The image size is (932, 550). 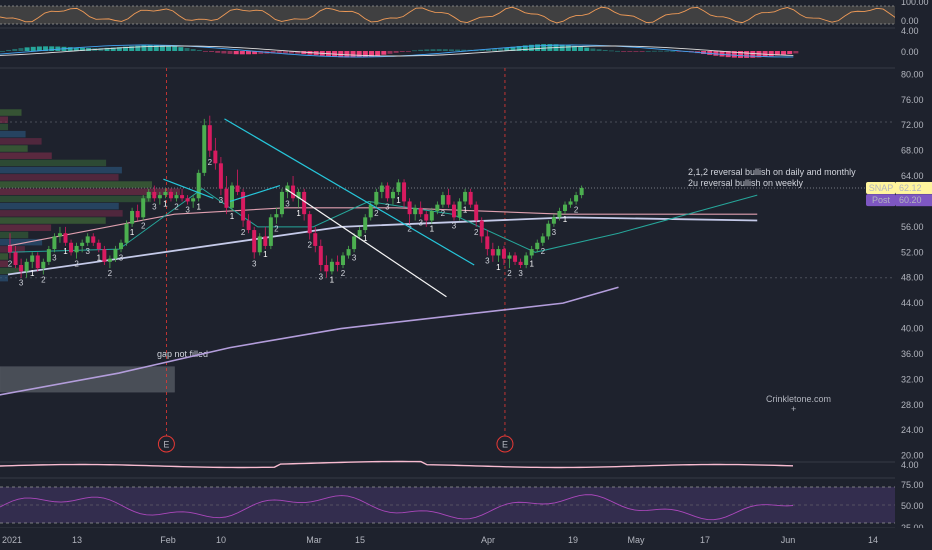 What do you see at coordinates (912, 379) in the screenshot?
I see `price-tick-label: 32.00` at bounding box center [912, 379].